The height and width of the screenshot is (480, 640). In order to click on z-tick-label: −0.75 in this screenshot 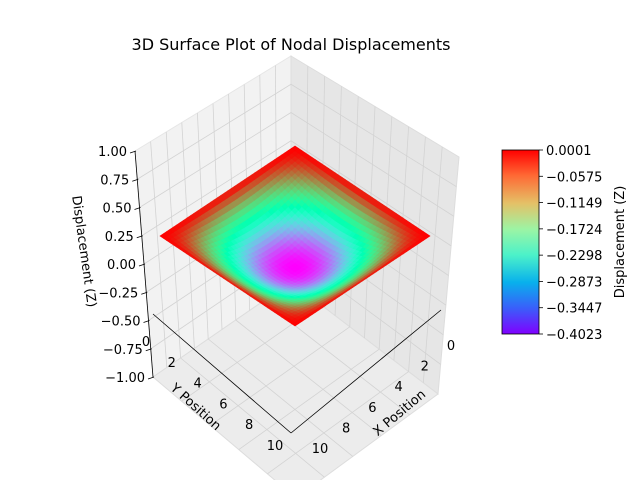, I will do `click(123, 350)`.